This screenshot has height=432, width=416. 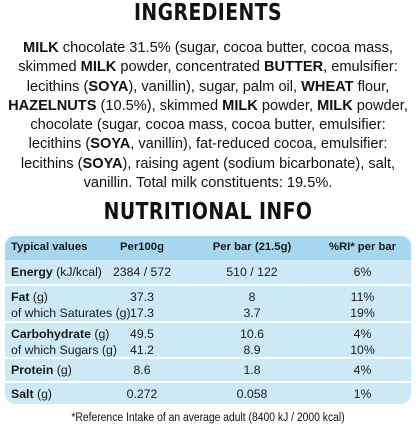 I want to click on allergen-text: BUTTER, so click(x=293, y=67).